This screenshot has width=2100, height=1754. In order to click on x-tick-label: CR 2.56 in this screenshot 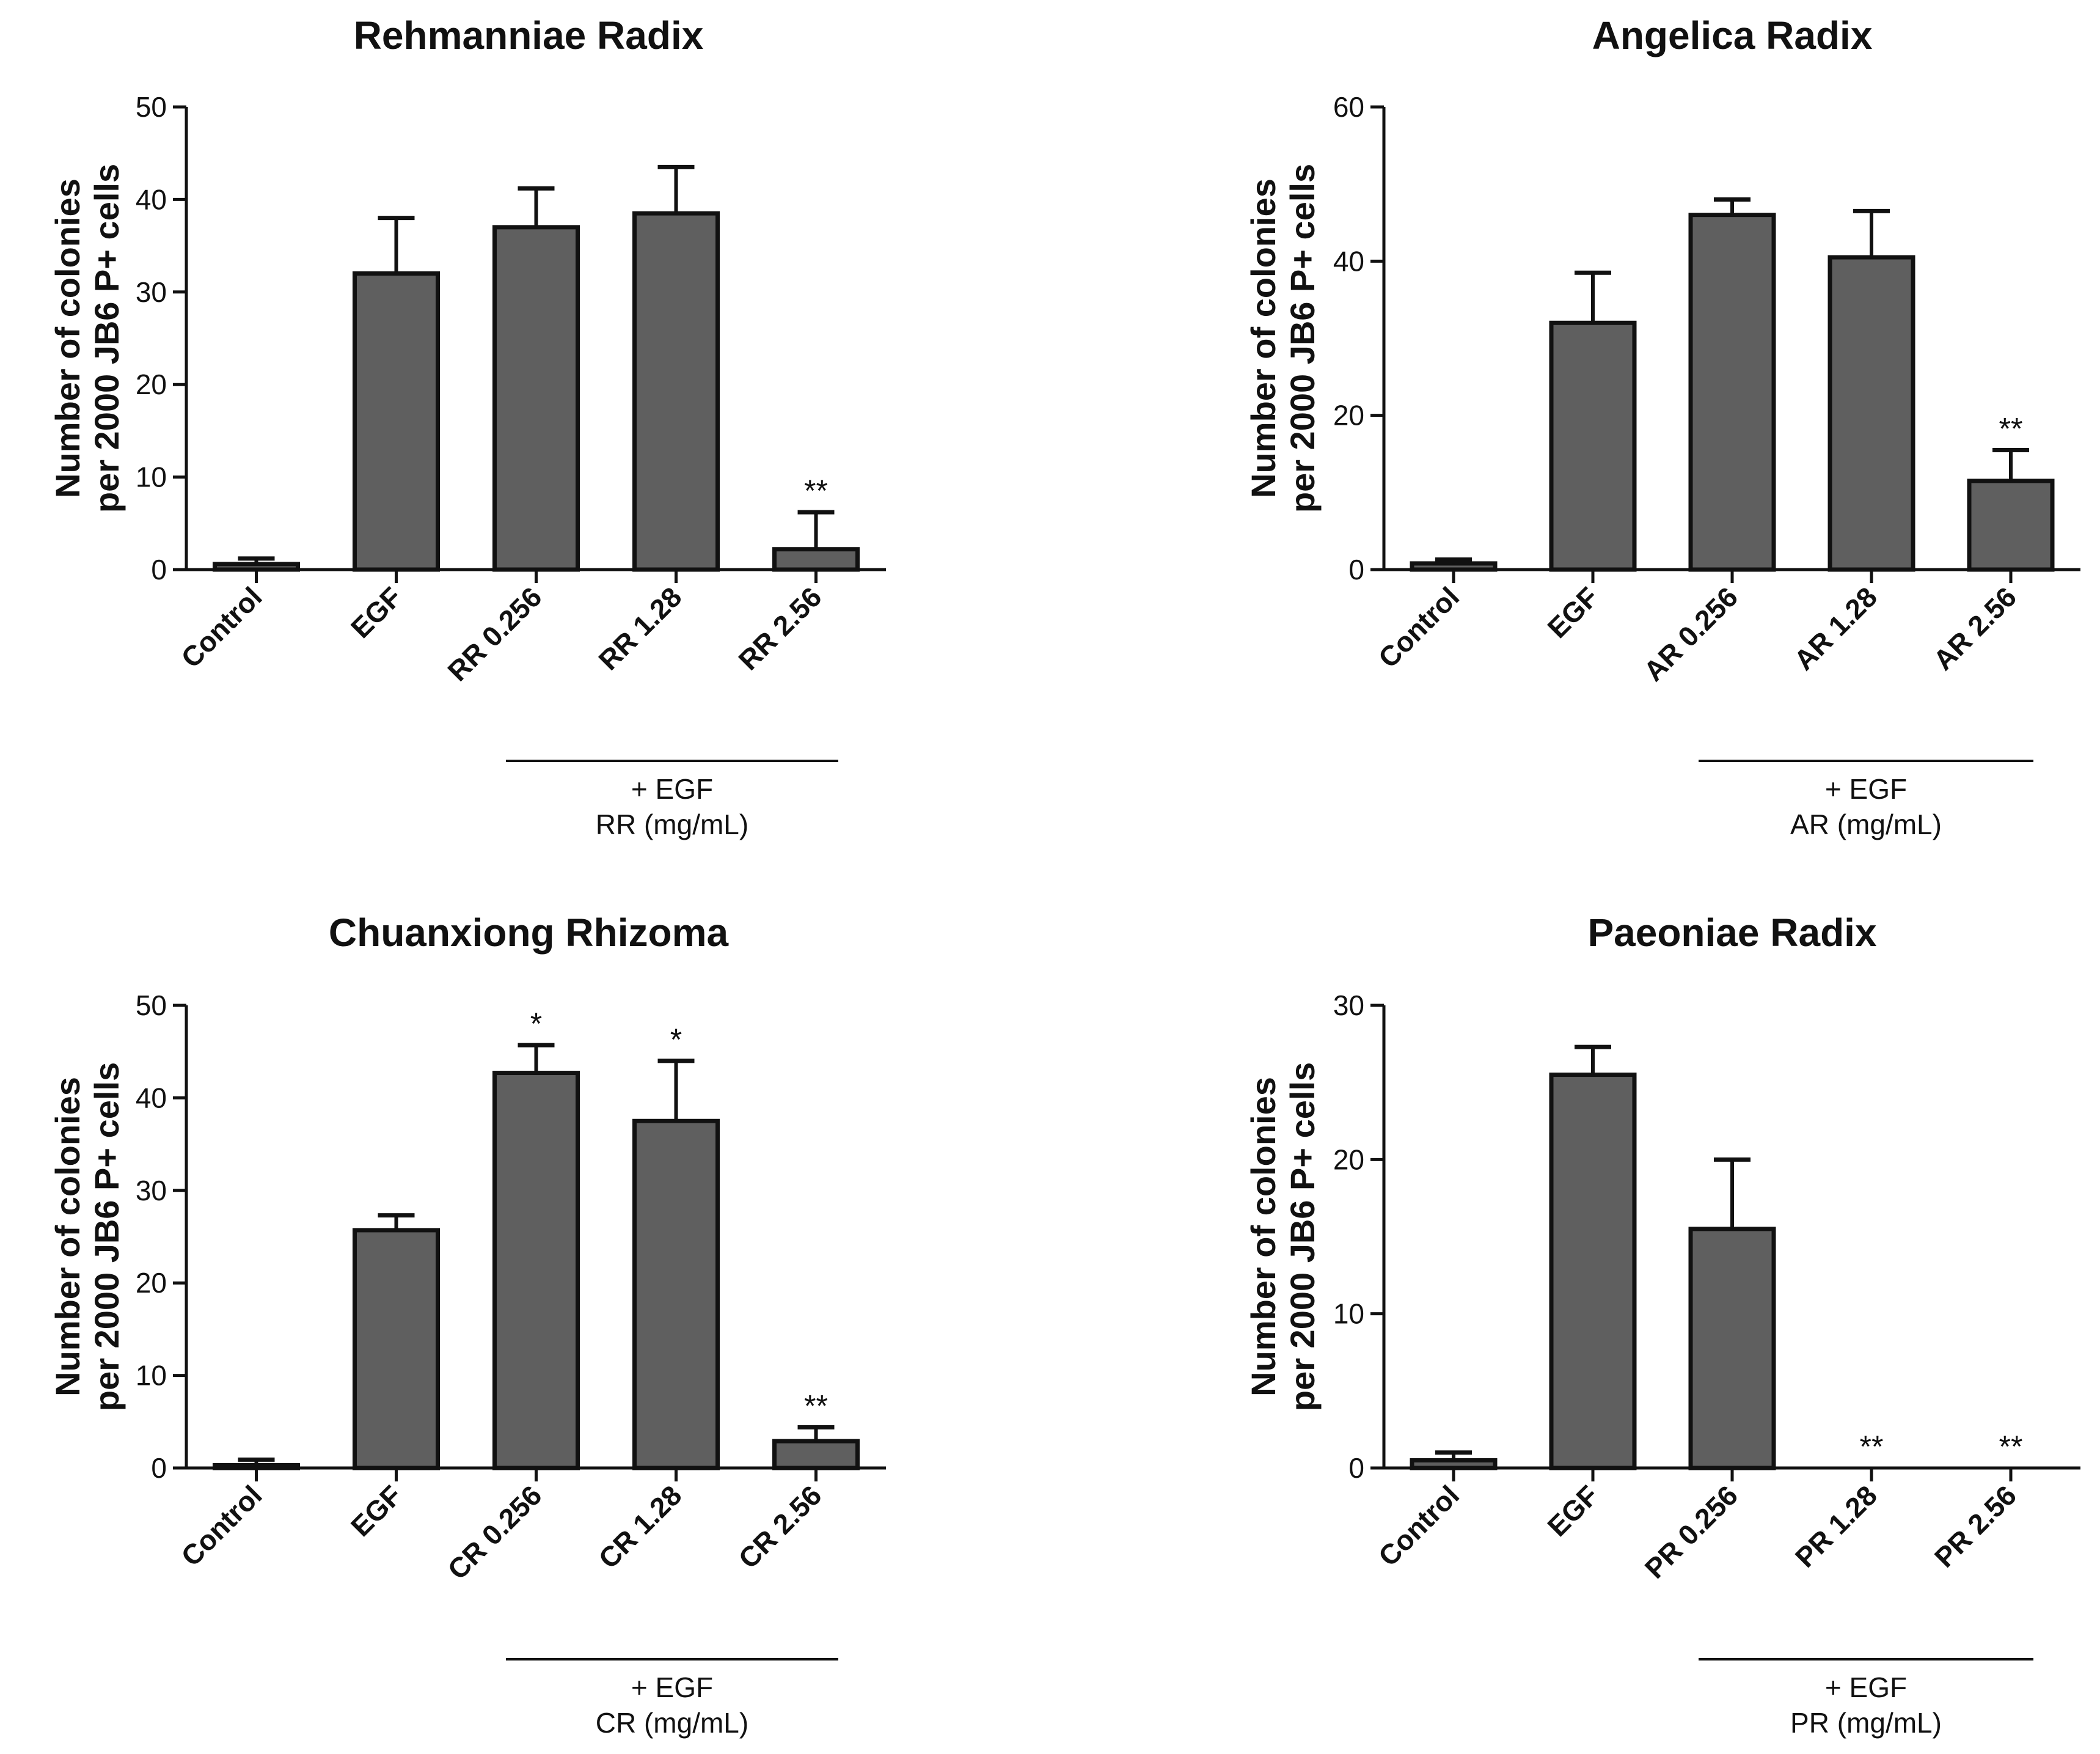, I will do `click(780, 1526)`.